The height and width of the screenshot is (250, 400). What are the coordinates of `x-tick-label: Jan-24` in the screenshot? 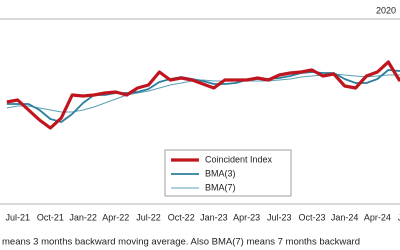 It's located at (345, 217).